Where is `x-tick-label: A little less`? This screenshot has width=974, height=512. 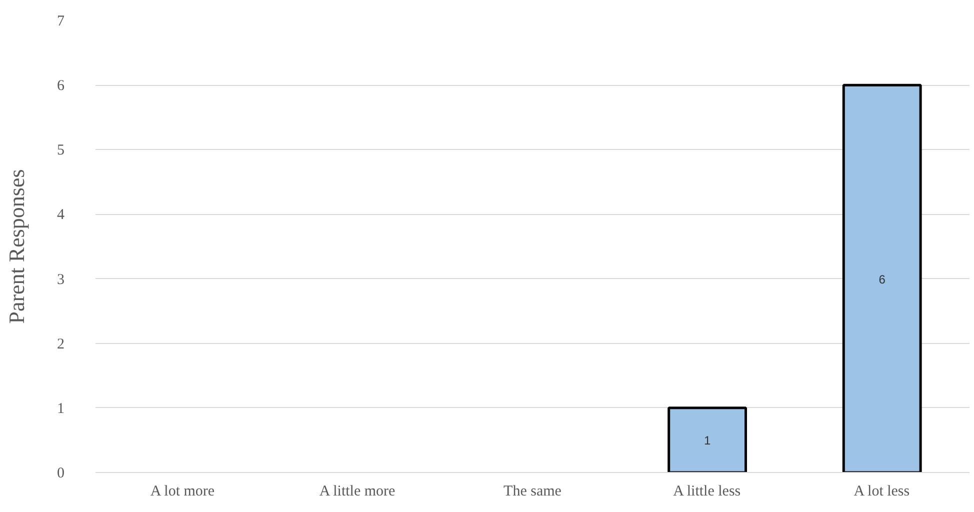
x-tick-label: A little less is located at coordinates (707, 492).